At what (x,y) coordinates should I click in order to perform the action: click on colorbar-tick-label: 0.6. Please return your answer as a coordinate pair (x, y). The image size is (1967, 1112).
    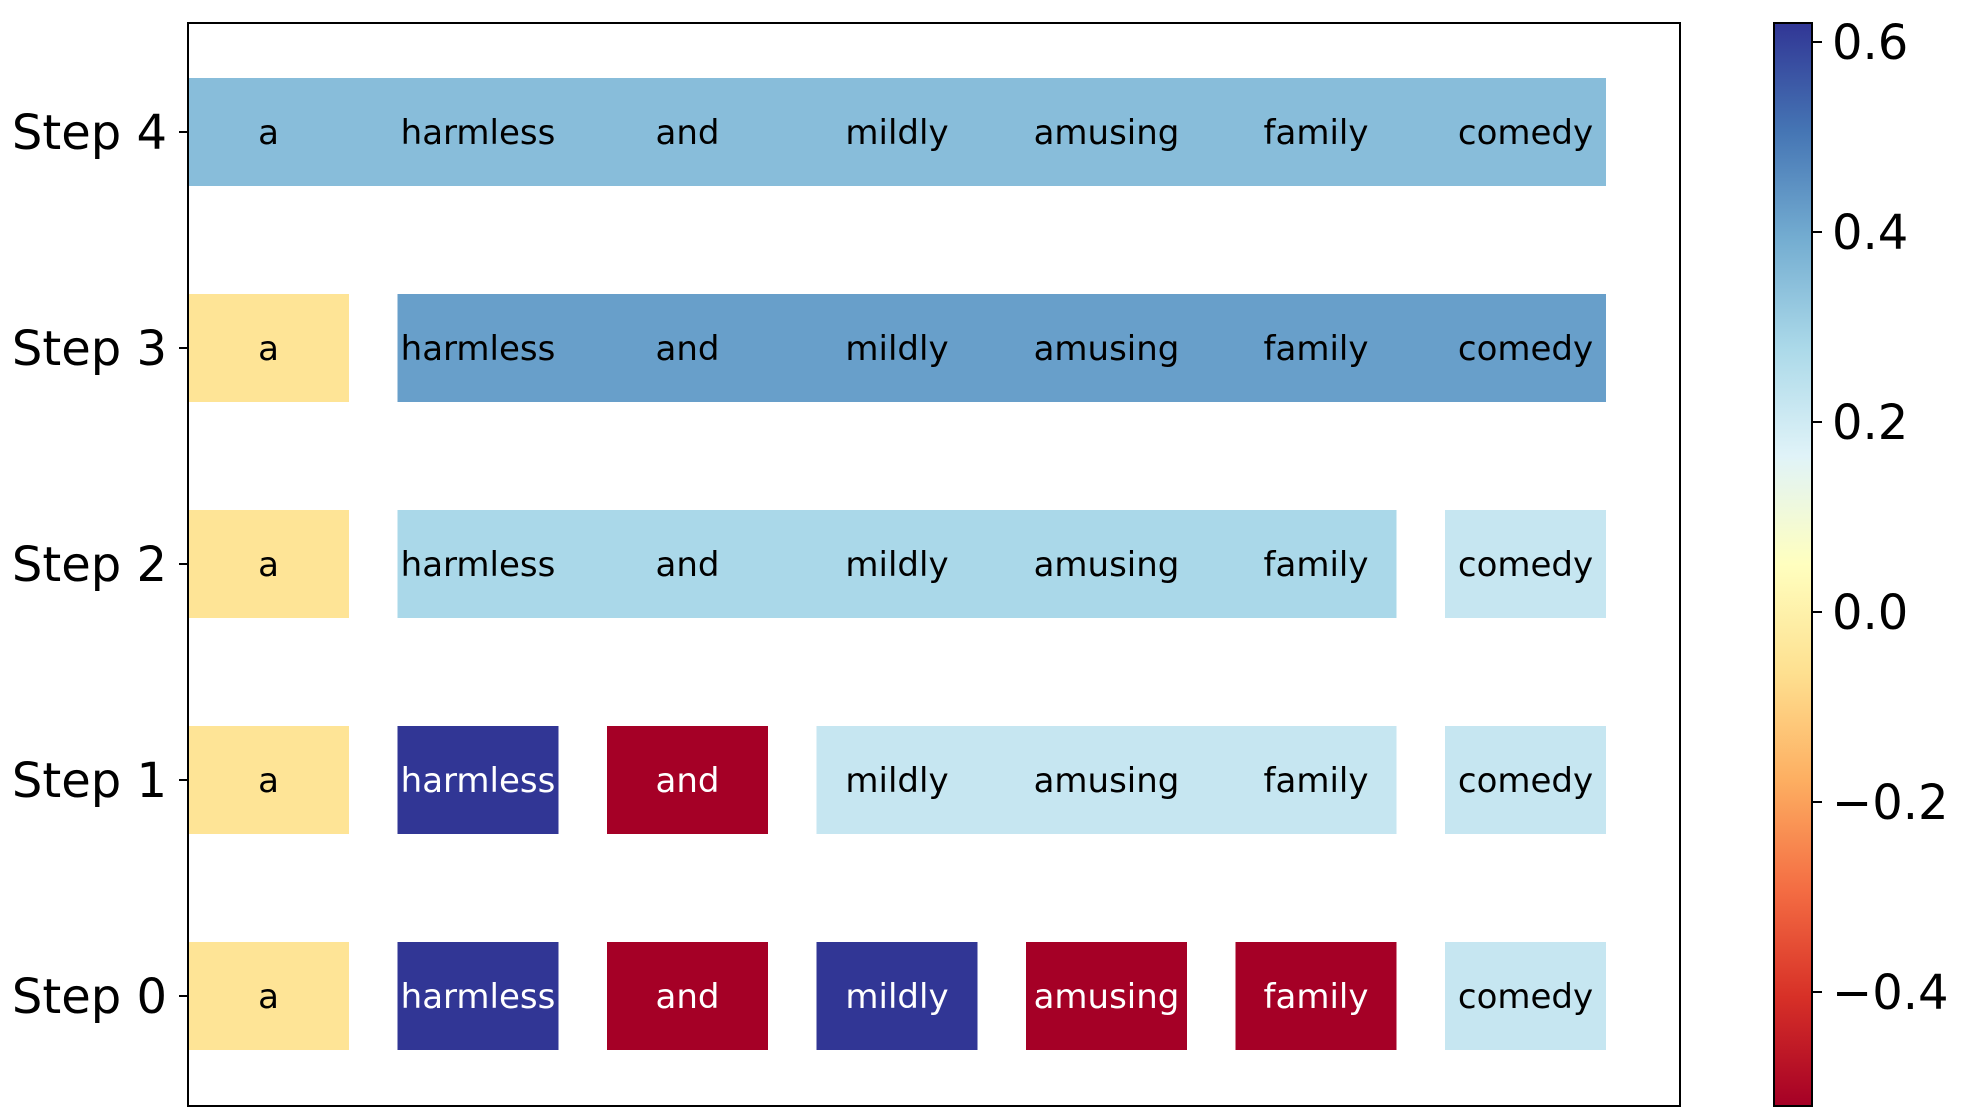
    Looking at the image, I should click on (1870, 43).